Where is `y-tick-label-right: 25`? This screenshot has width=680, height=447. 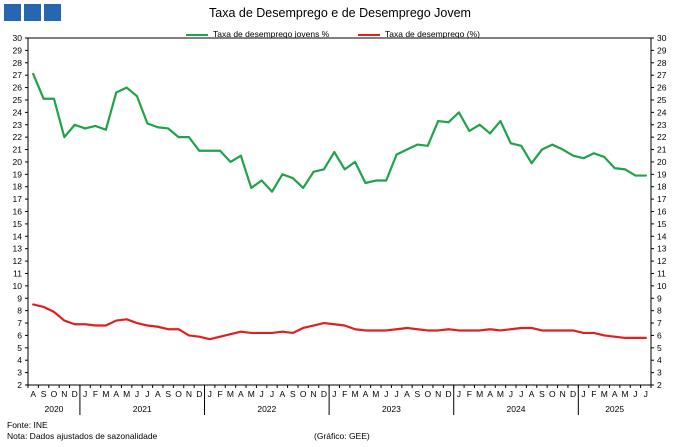
y-tick-label-right: 25 is located at coordinates (662, 100).